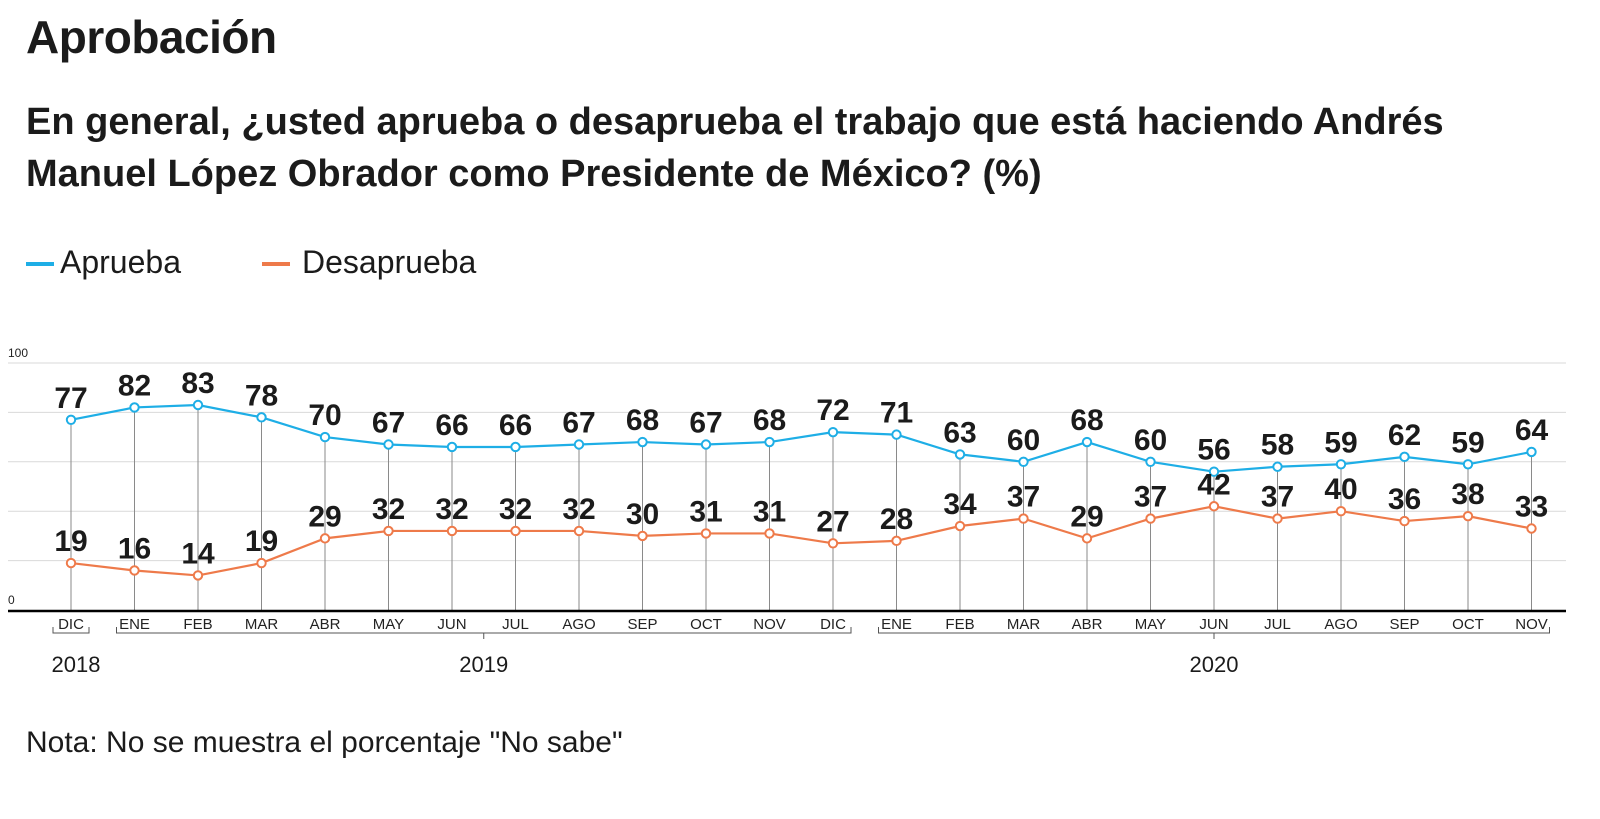 The height and width of the screenshot is (819, 1600). I want to click on data-label: 14, so click(198, 553).